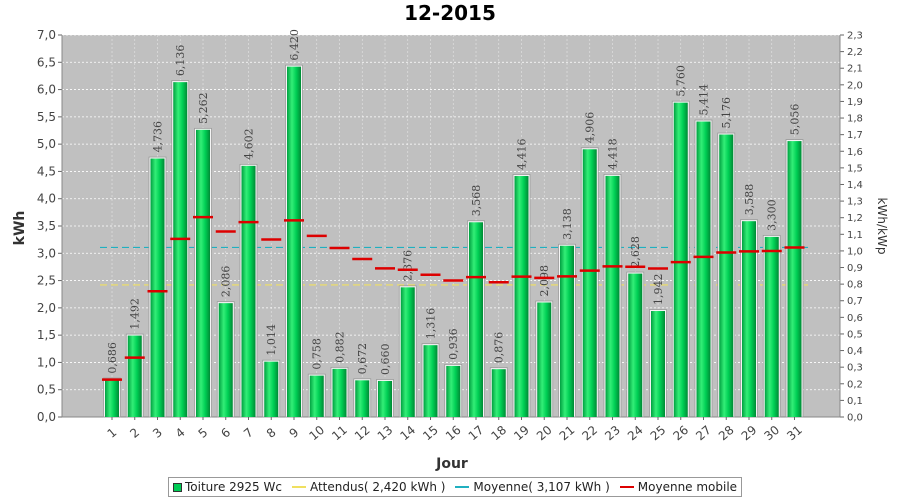 This screenshot has height=500, width=900. What do you see at coordinates (233, 487) in the screenshot?
I see `legend-label-toiture: Toiture 2925 Wc` at bounding box center [233, 487].